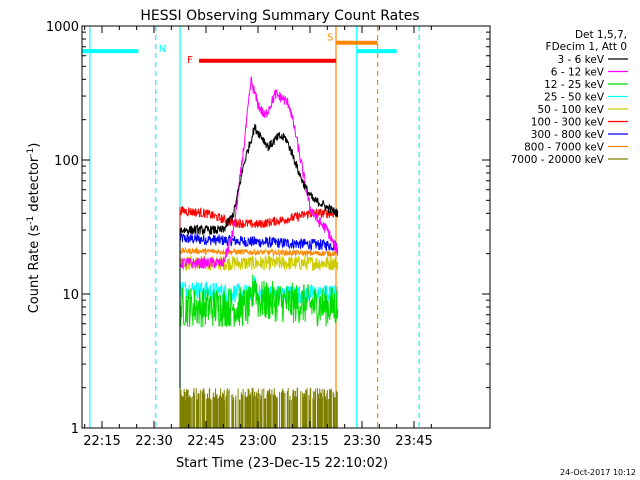 This screenshot has height=480, width=640. What do you see at coordinates (568, 123) in the screenshot?
I see `legend-label: 100 - 300 keV` at bounding box center [568, 123].